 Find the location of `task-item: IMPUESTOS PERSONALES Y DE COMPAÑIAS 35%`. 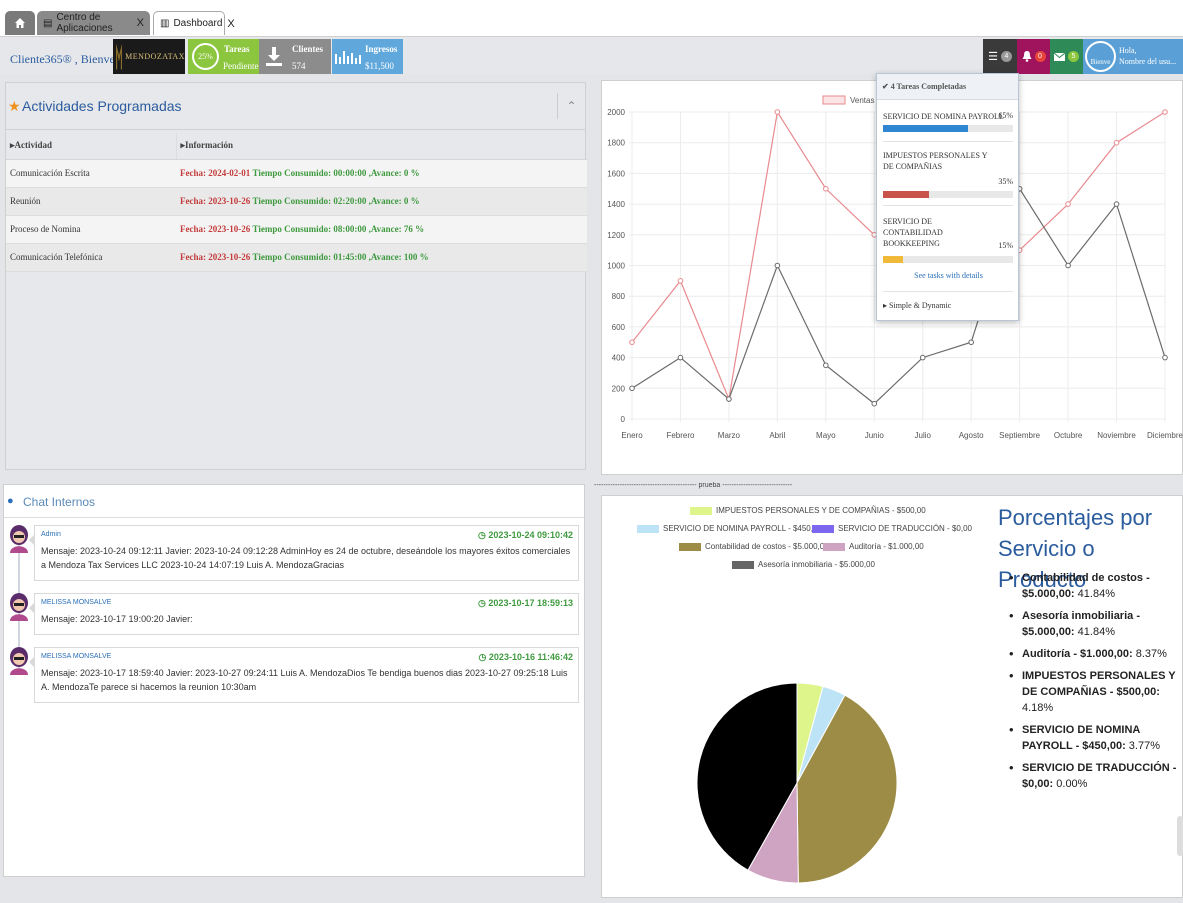

task-item: IMPUESTOS PERSONALES Y DE COMPAÑIAS 35% is located at coordinates (948, 174).